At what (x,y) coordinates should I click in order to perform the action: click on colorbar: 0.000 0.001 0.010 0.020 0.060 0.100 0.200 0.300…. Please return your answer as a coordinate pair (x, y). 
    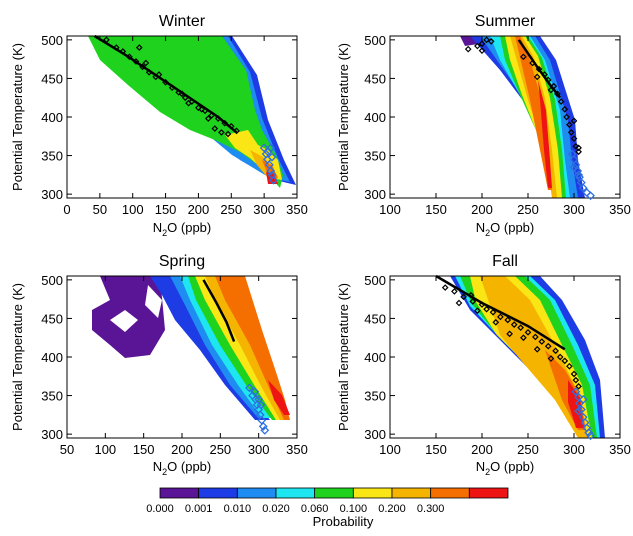
    Looking at the image, I should click on (327, 508).